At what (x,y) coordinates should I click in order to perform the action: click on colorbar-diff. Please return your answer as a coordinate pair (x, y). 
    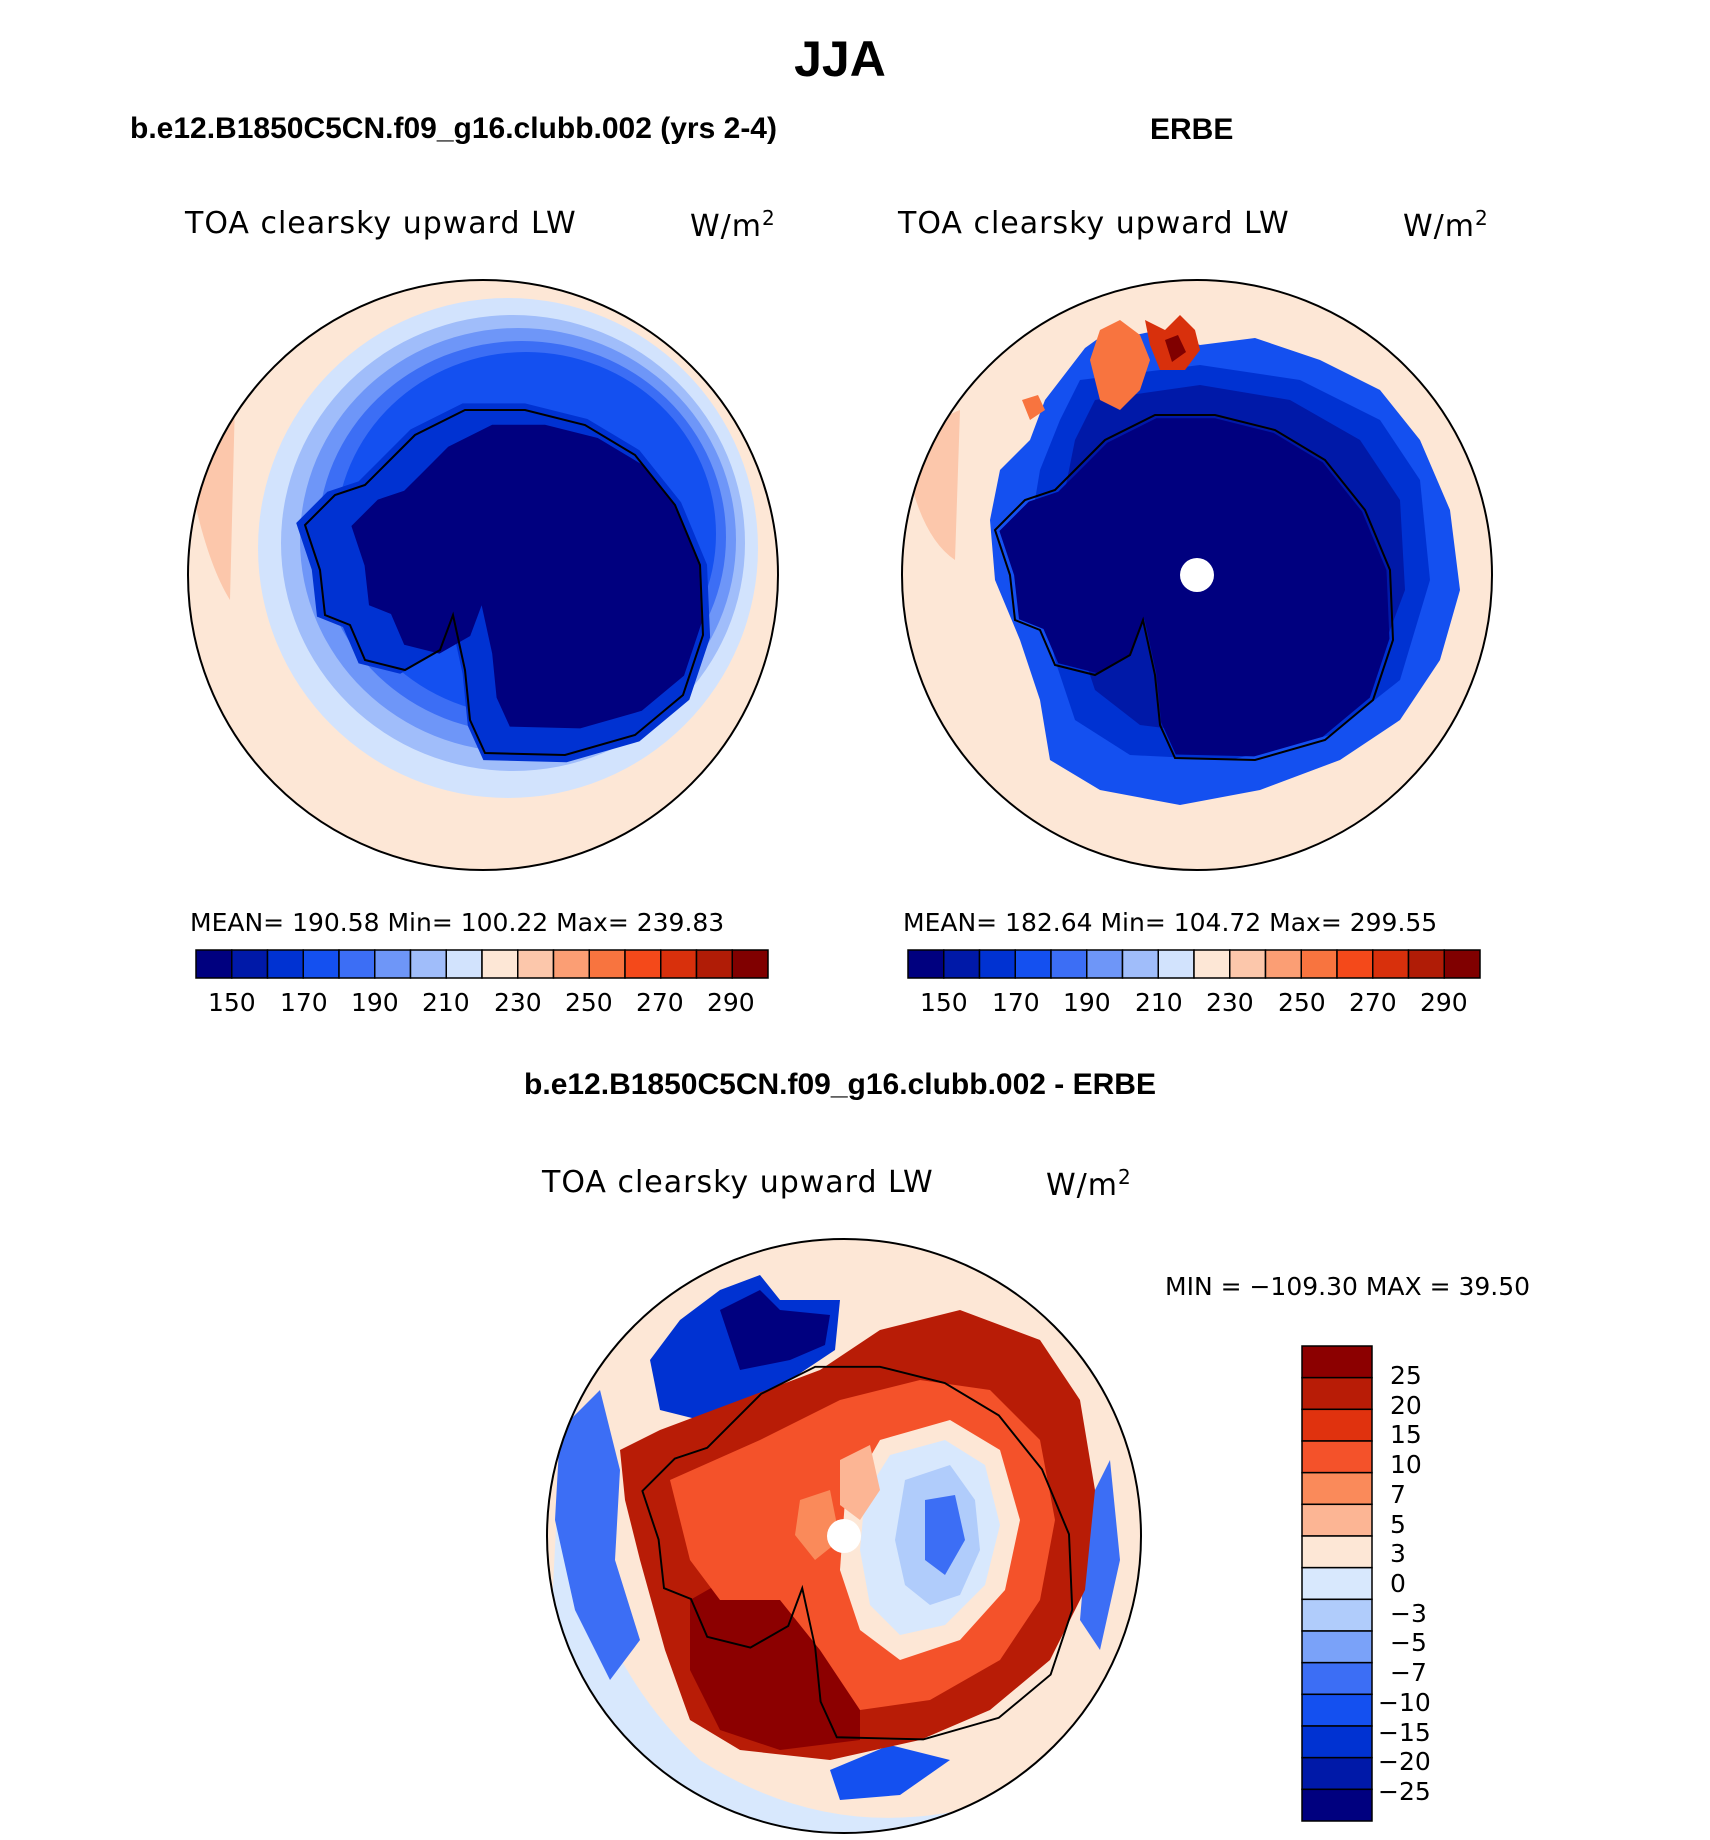
    Looking at the image, I should click on (1337, 1583).